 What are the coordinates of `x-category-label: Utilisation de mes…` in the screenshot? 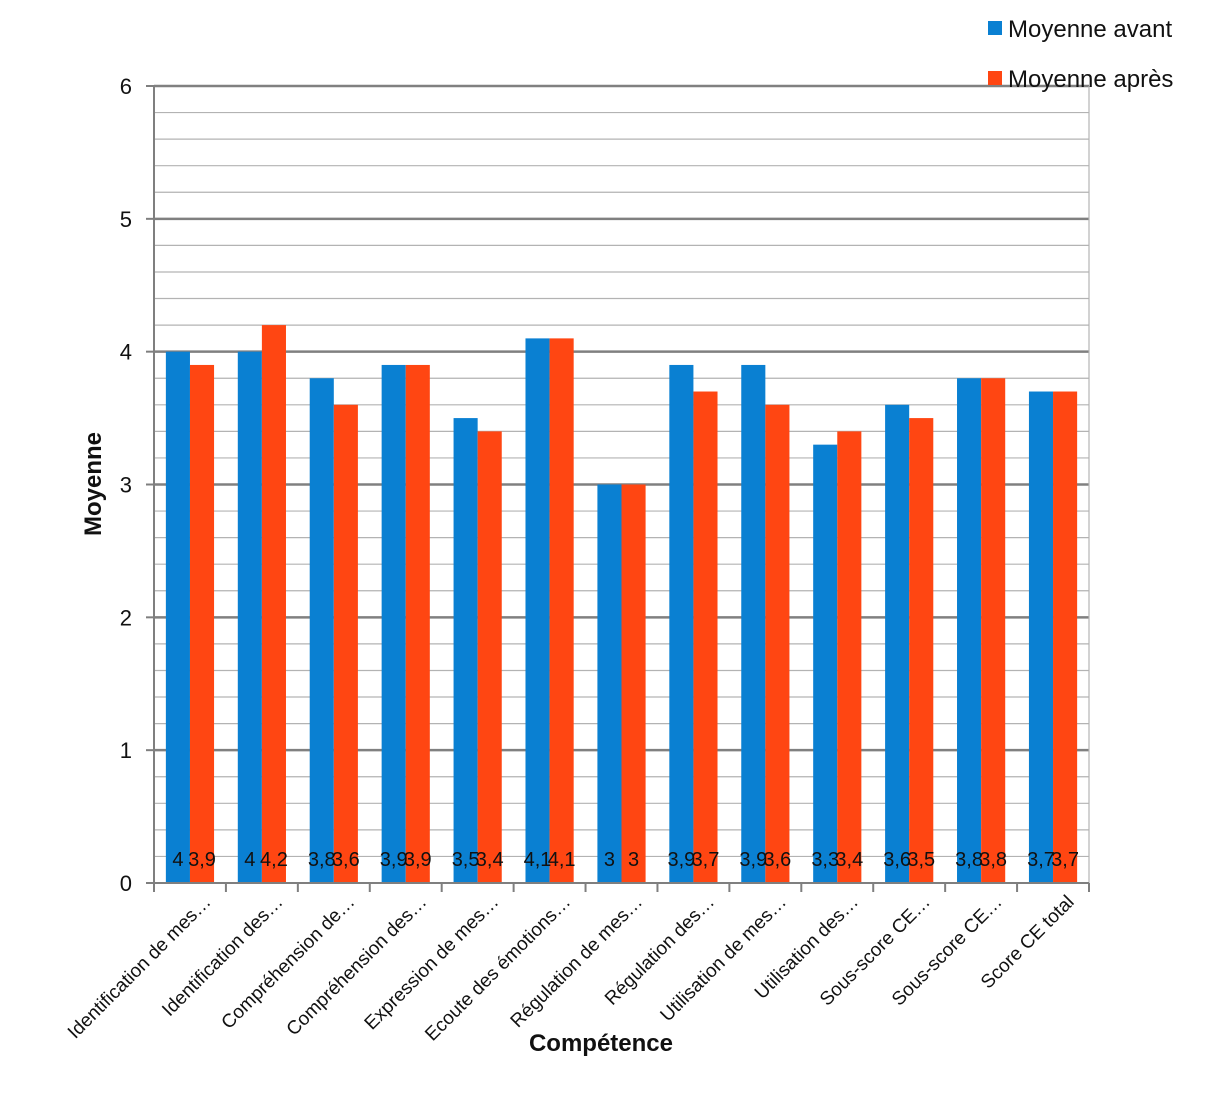 It's located at (724, 959).